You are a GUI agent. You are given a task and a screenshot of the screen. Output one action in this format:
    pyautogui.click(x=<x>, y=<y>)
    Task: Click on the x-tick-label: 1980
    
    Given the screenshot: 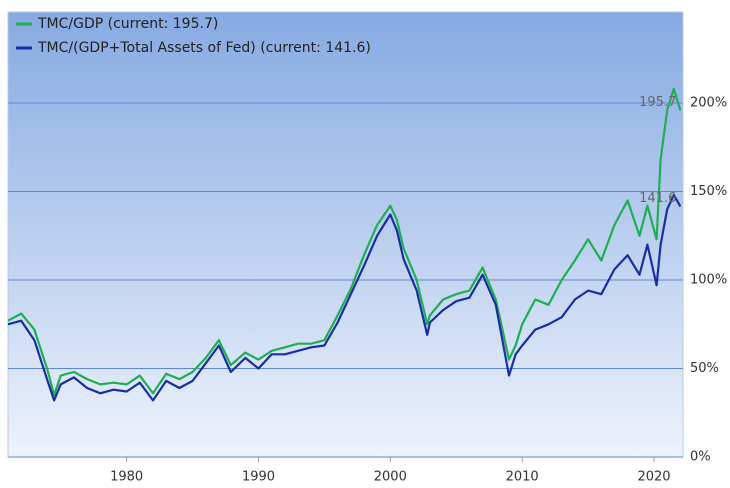 What is the action you would take?
    pyautogui.click(x=126, y=477)
    